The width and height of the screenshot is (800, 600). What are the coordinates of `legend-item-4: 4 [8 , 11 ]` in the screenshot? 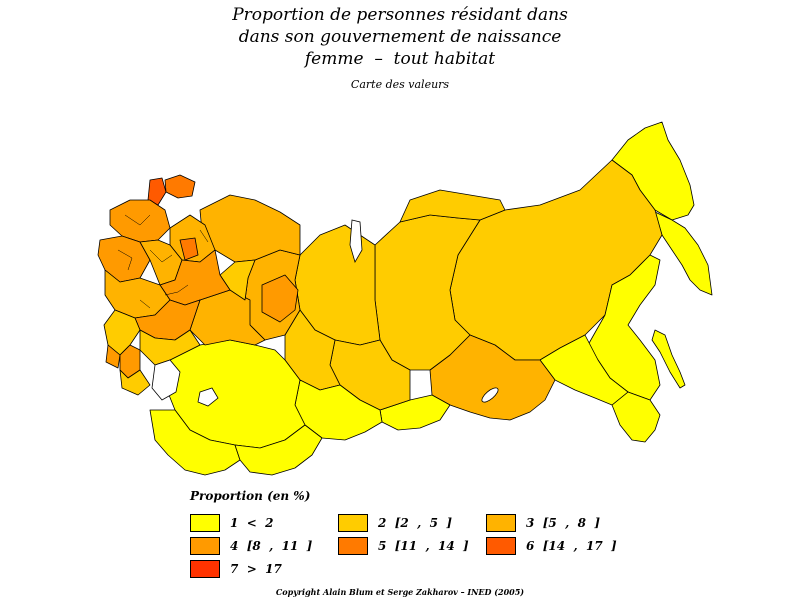 It's located at (251, 546).